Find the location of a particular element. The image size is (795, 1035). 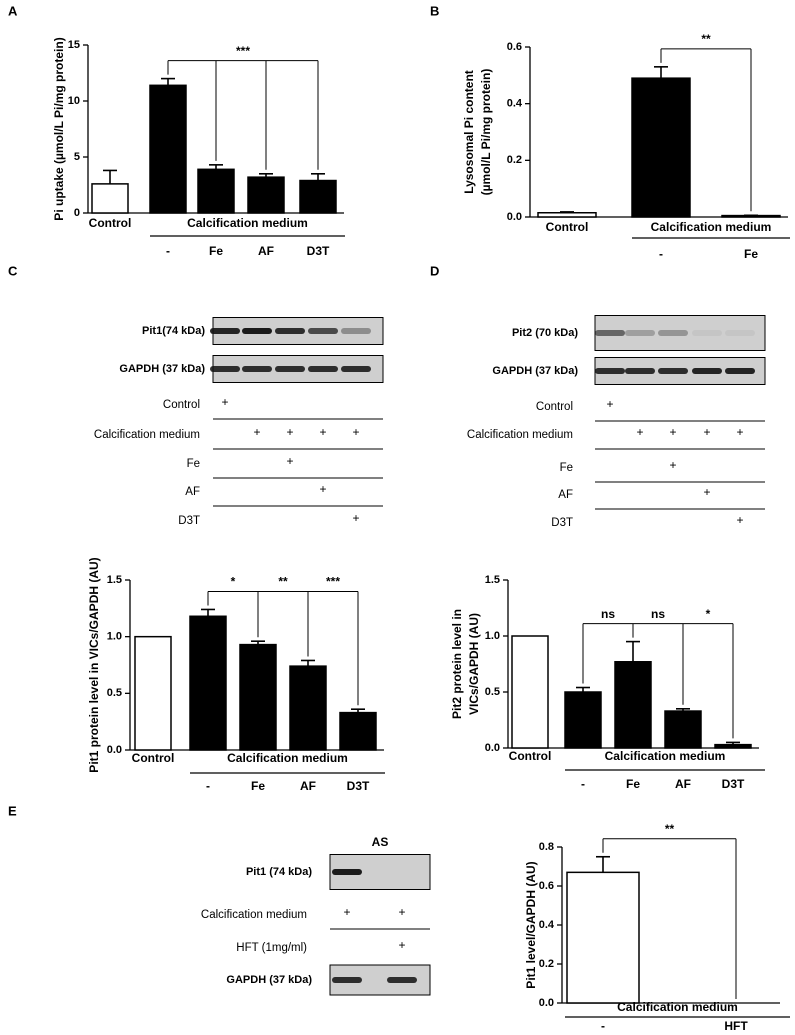

panel-letter: B is located at coordinates (434, 10).